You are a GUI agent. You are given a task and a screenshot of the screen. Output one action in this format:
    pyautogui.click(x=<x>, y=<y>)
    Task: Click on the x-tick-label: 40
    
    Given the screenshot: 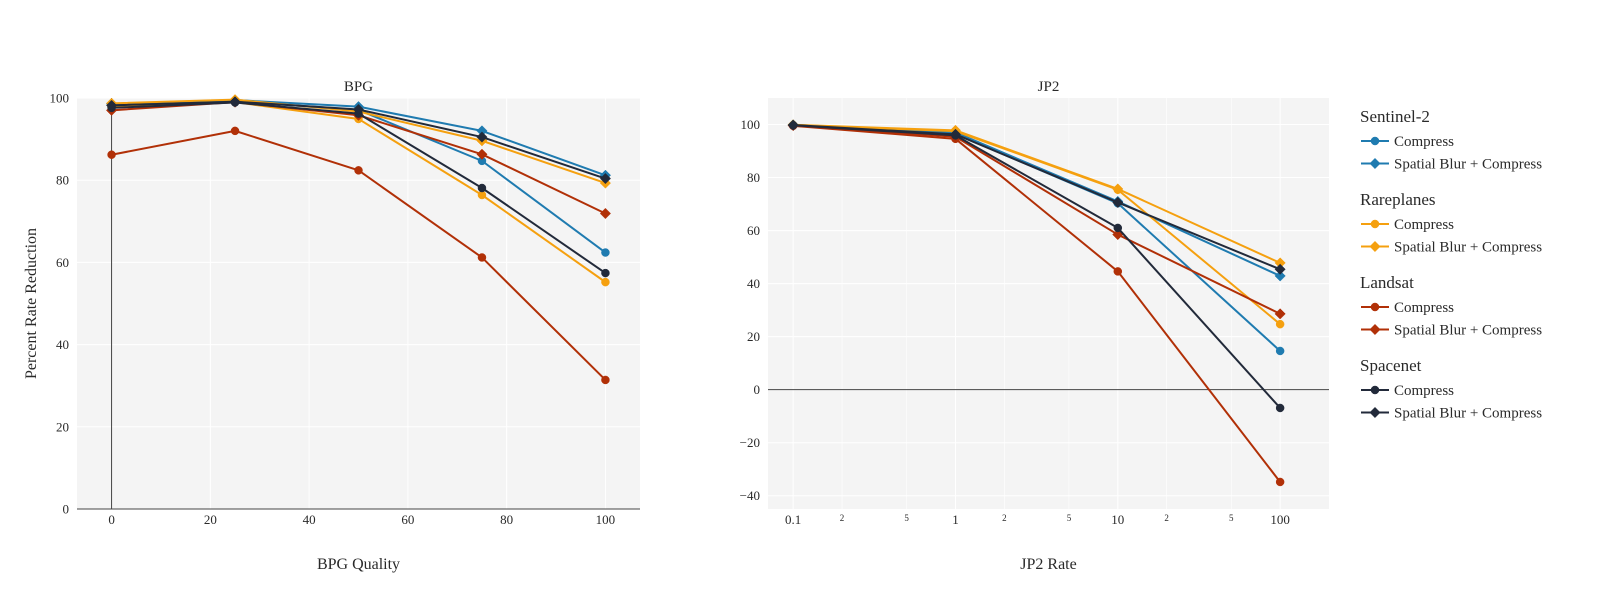 What is the action you would take?
    pyautogui.click(x=309, y=519)
    